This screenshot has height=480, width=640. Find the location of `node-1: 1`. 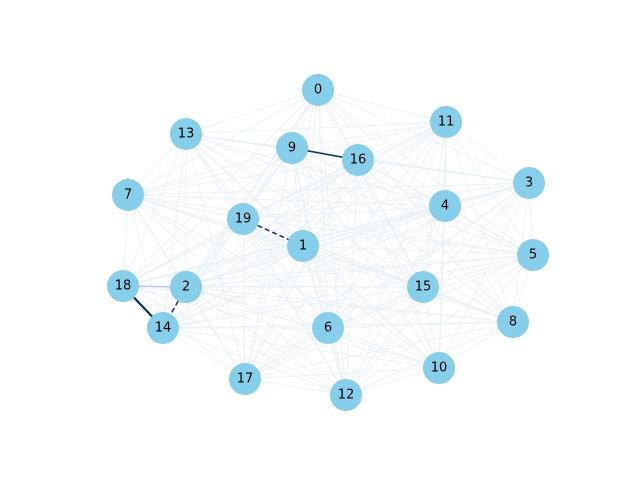

node-1: 1 is located at coordinates (303, 246).